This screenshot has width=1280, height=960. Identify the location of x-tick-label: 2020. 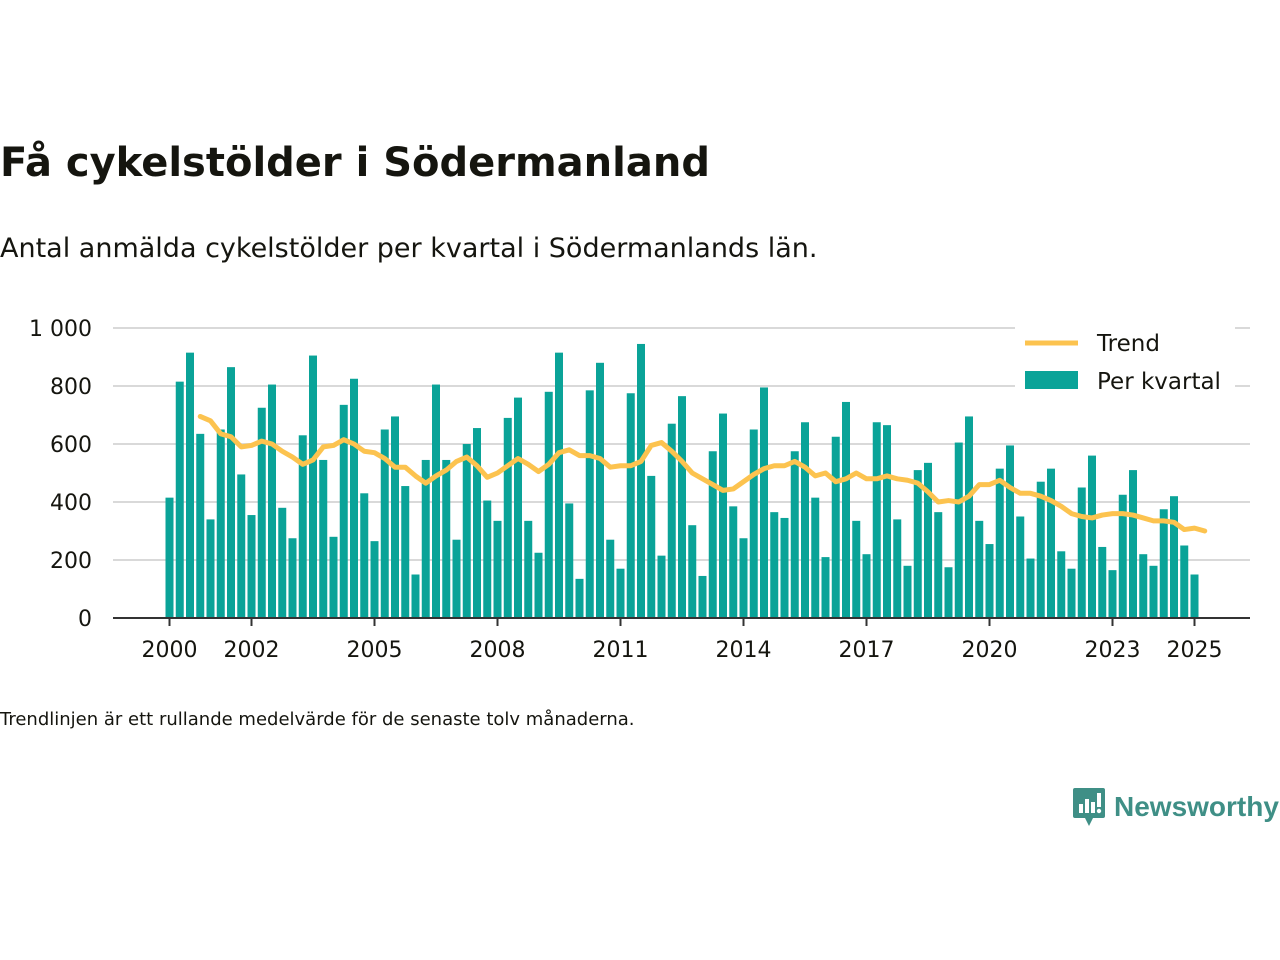
(990, 650).